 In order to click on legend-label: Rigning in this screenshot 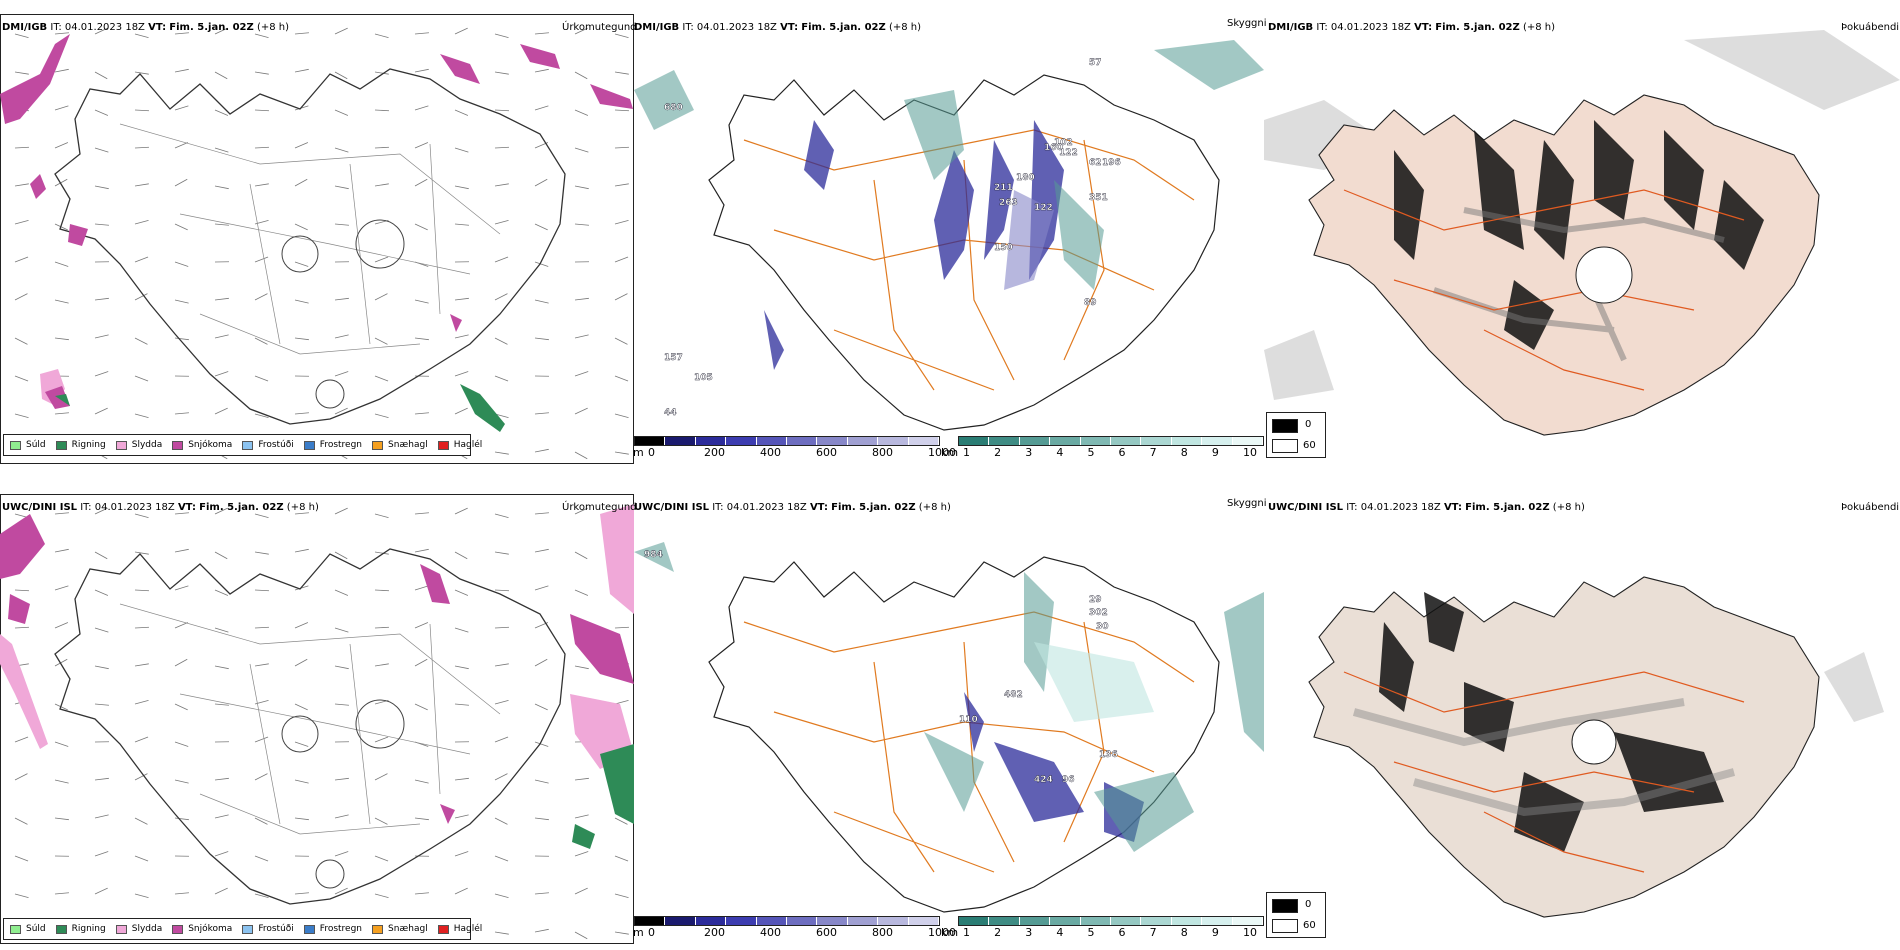, I will do `click(88, 929)`.